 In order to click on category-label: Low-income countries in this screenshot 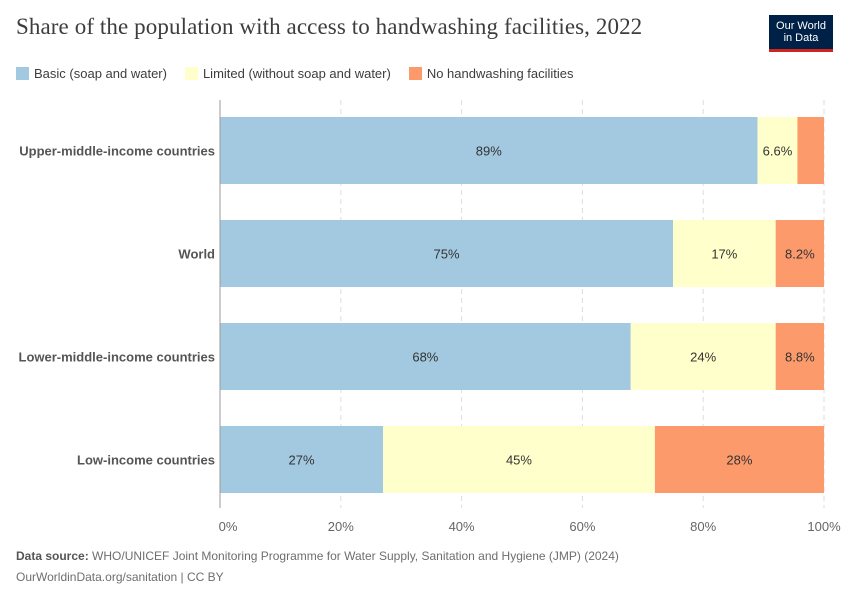, I will do `click(146, 460)`.